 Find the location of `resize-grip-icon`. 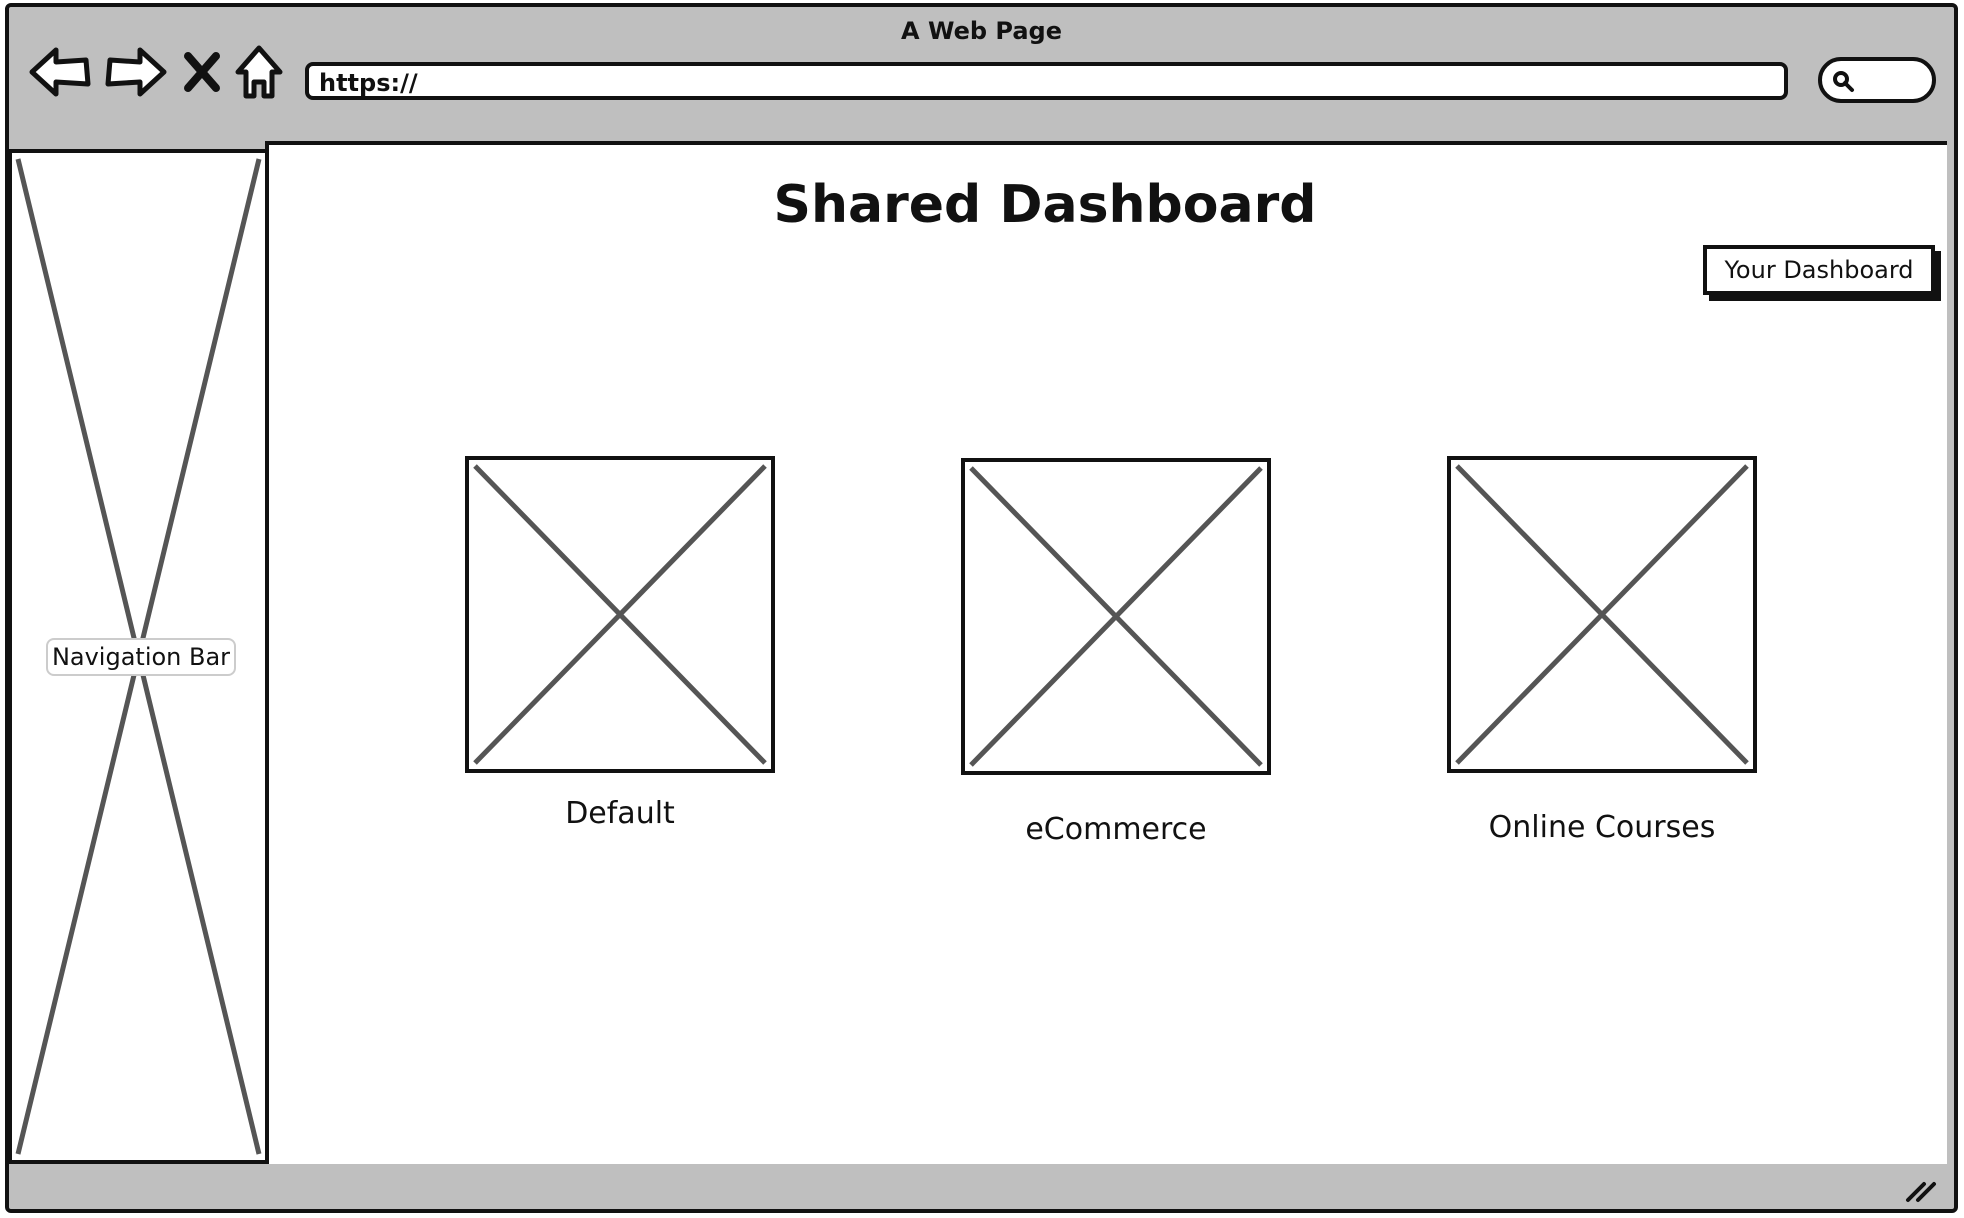

resize-grip-icon is located at coordinates (1921, 1190).